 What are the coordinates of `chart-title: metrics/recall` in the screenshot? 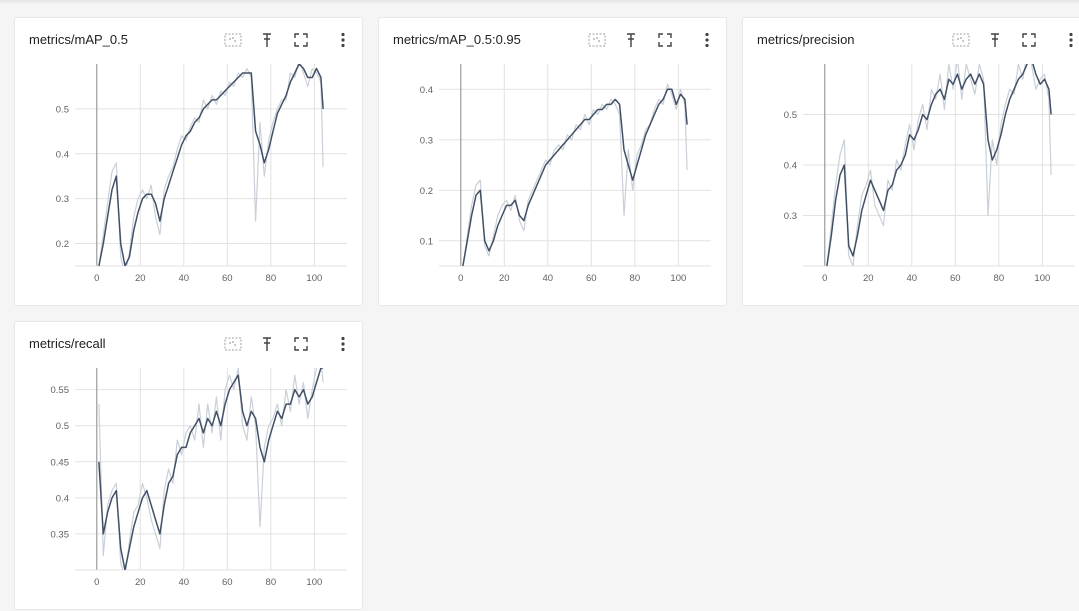 It's located at (67, 343).